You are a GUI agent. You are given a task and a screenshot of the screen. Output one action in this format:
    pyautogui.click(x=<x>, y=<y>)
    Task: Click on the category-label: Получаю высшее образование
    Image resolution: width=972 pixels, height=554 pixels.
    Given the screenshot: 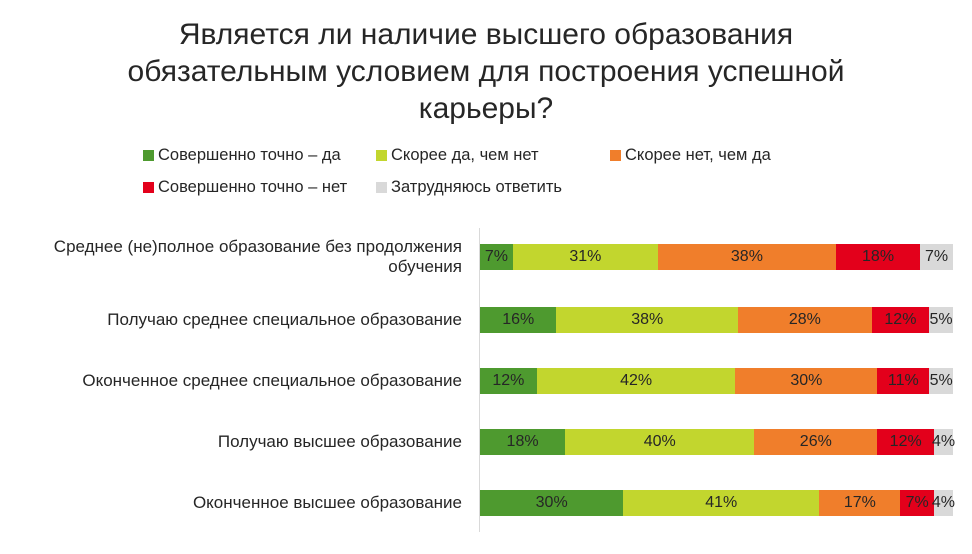 What is the action you would take?
    pyautogui.click(x=339, y=441)
    